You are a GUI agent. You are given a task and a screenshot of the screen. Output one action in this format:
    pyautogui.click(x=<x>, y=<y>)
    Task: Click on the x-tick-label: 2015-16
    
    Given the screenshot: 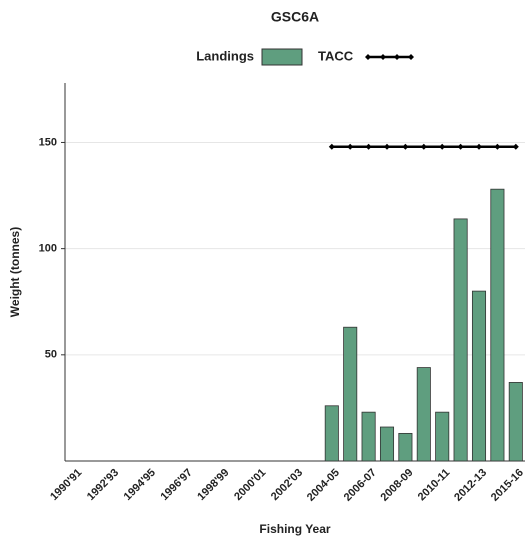 What is the action you would take?
    pyautogui.click(x=507, y=485)
    